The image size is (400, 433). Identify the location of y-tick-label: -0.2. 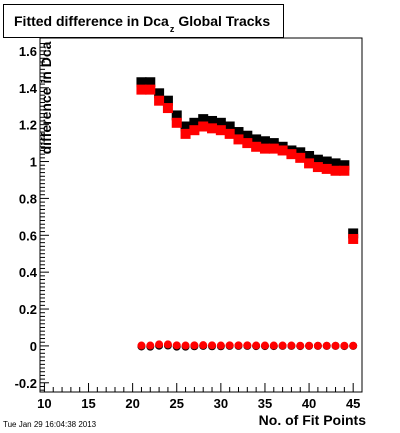
(26, 383).